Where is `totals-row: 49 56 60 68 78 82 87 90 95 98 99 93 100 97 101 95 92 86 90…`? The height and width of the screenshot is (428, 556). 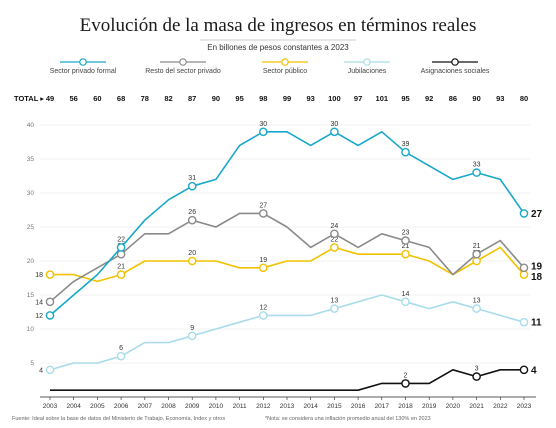 totals-row: 49 56 60 68 78 82 87 90 95 98 99 93 100 97 101 95 92 86 90… is located at coordinates (287, 98).